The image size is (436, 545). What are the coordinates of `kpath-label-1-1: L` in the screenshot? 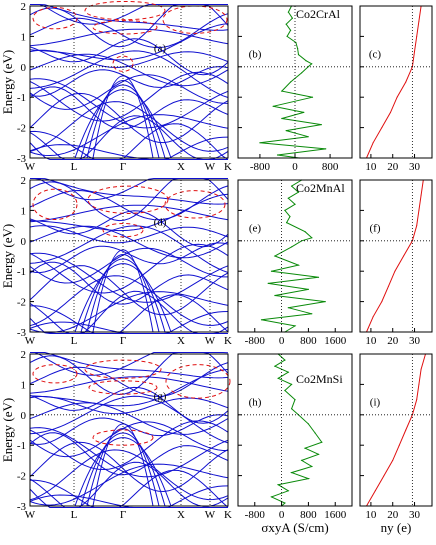 It's located at (74, 341).